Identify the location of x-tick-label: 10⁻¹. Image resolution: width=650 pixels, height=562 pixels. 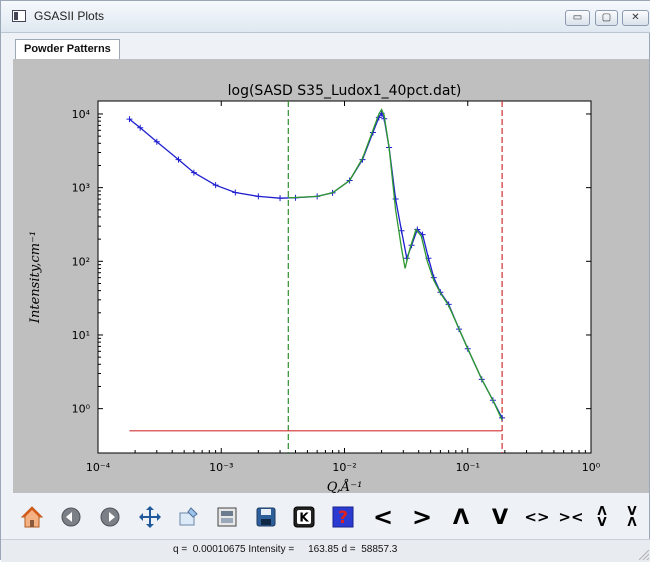
(468, 467).